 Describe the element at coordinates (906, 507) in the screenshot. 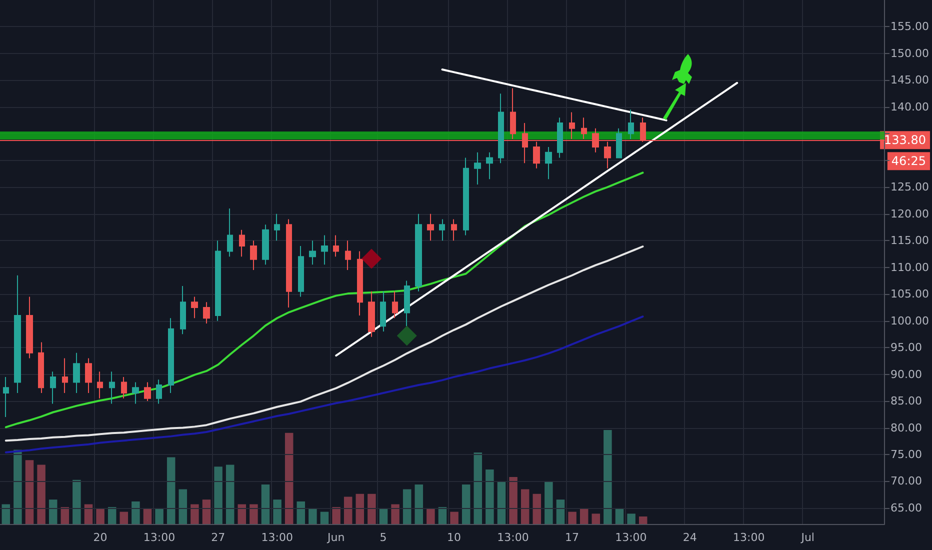

I see `y-tick-label: 65.00` at that location.